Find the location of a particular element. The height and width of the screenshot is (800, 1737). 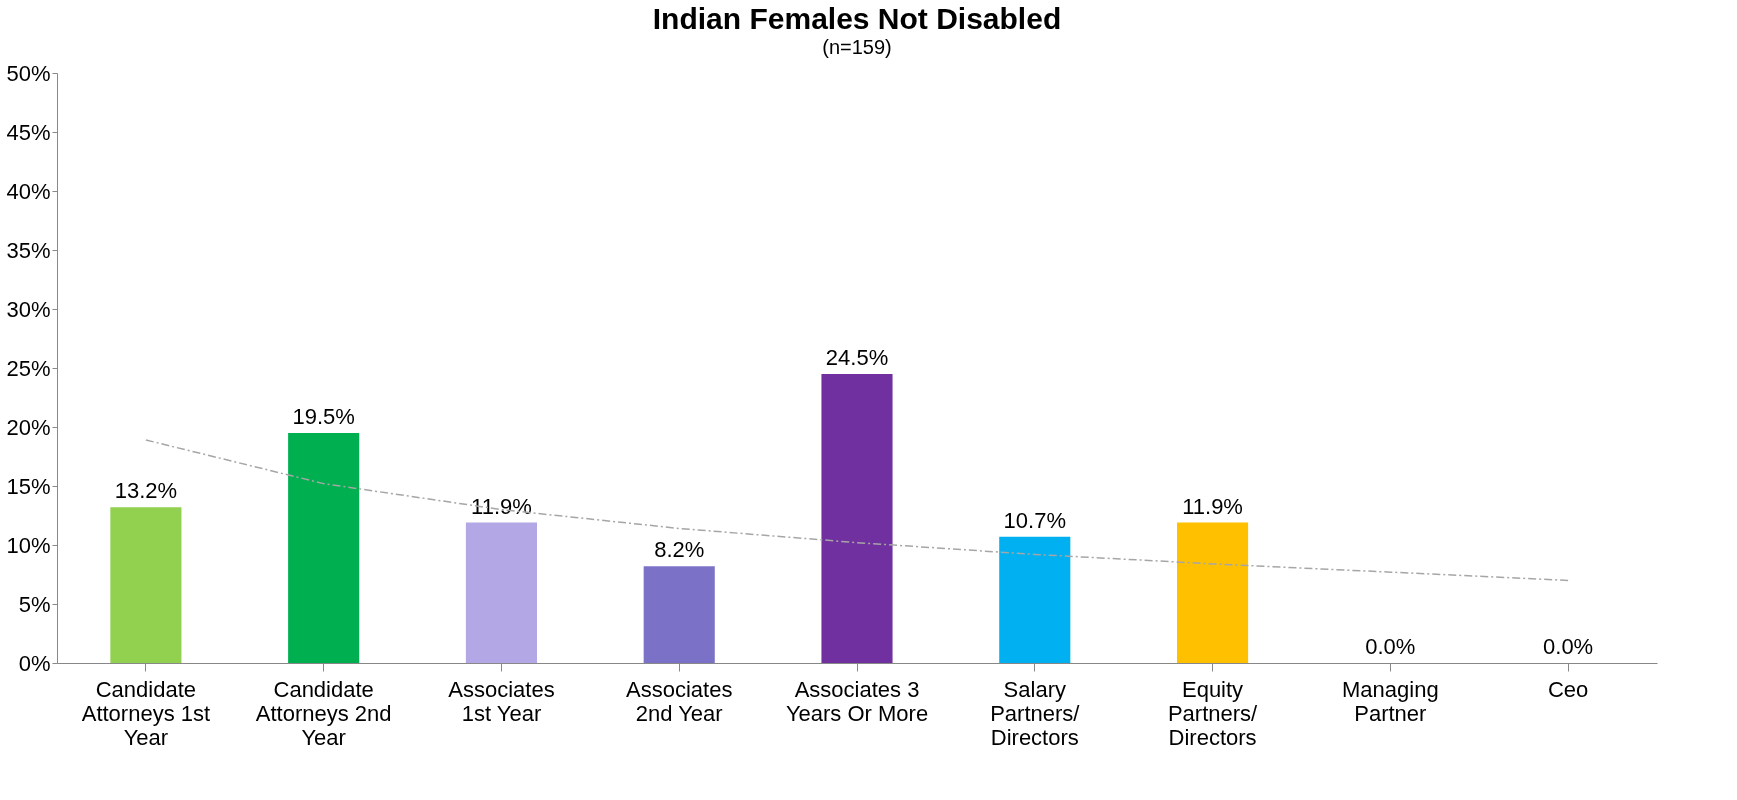

y-tick-label: 50% is located at coordinates (28, 73).